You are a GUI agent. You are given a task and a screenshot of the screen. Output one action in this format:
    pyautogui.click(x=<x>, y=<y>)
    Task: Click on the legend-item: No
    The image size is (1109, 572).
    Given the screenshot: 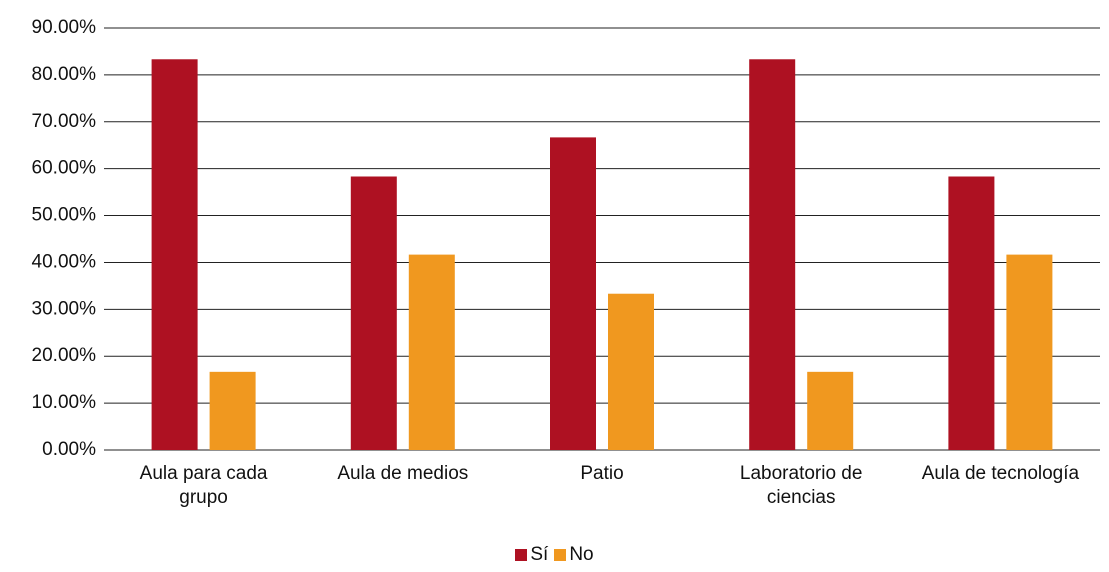 What is the action you would take?
    pyautogui.click(x=574, y=555)
    